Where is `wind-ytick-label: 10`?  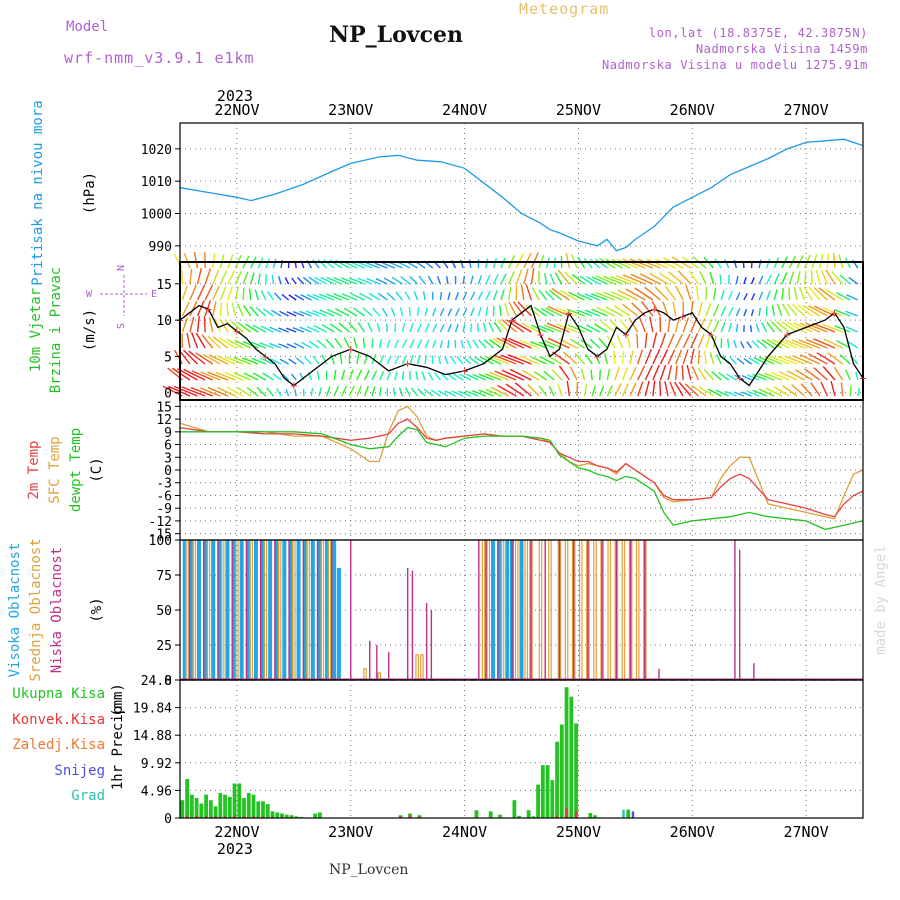 wind-ytick-label: 10 is located at coordinates (164, 321).